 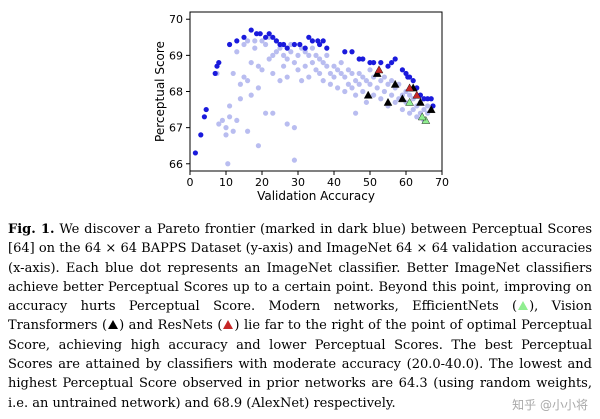 I want to click on y-axis-label: Perceptual Score, so click(x=160, y=91).